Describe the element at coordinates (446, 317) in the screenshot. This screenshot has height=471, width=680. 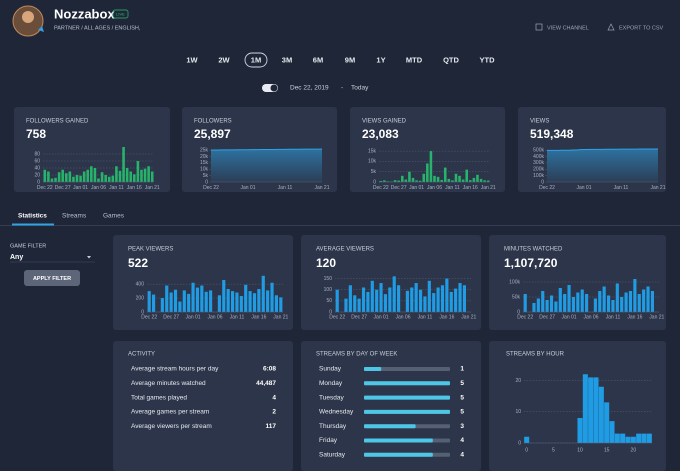
I see `x-tick-label: Jan 16` at that location.